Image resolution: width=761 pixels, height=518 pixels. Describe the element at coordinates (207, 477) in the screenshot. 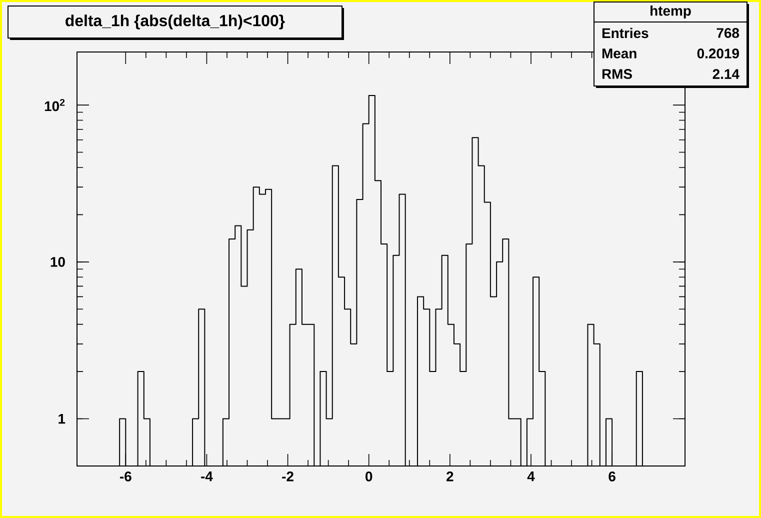

I see `x-tick-label: -4` at that location.